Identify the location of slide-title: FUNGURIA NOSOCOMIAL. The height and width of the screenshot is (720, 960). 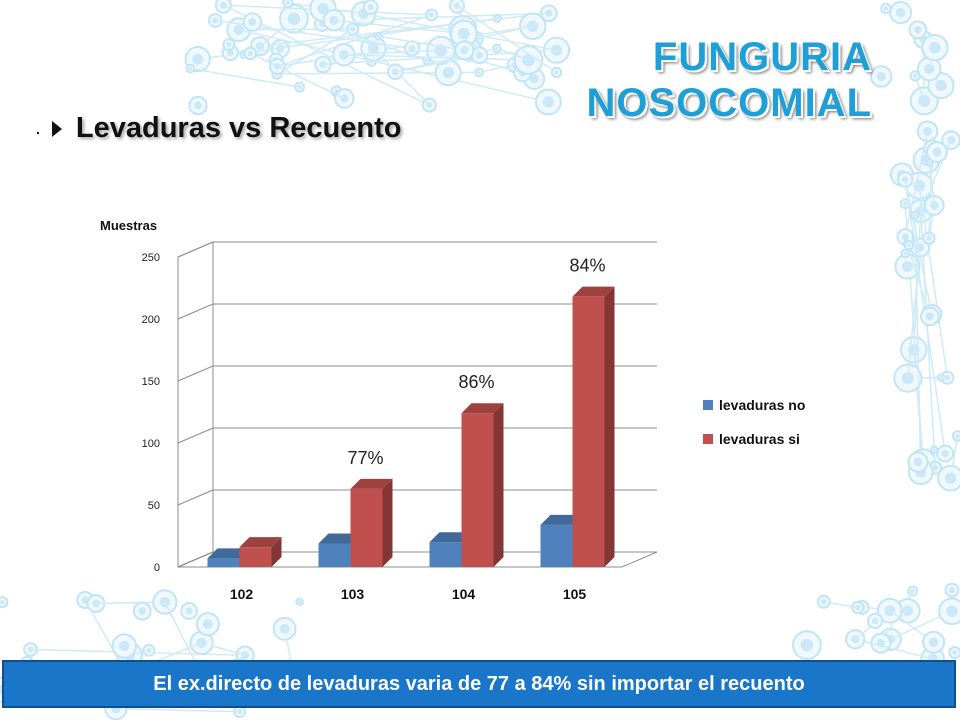
(729, 80).